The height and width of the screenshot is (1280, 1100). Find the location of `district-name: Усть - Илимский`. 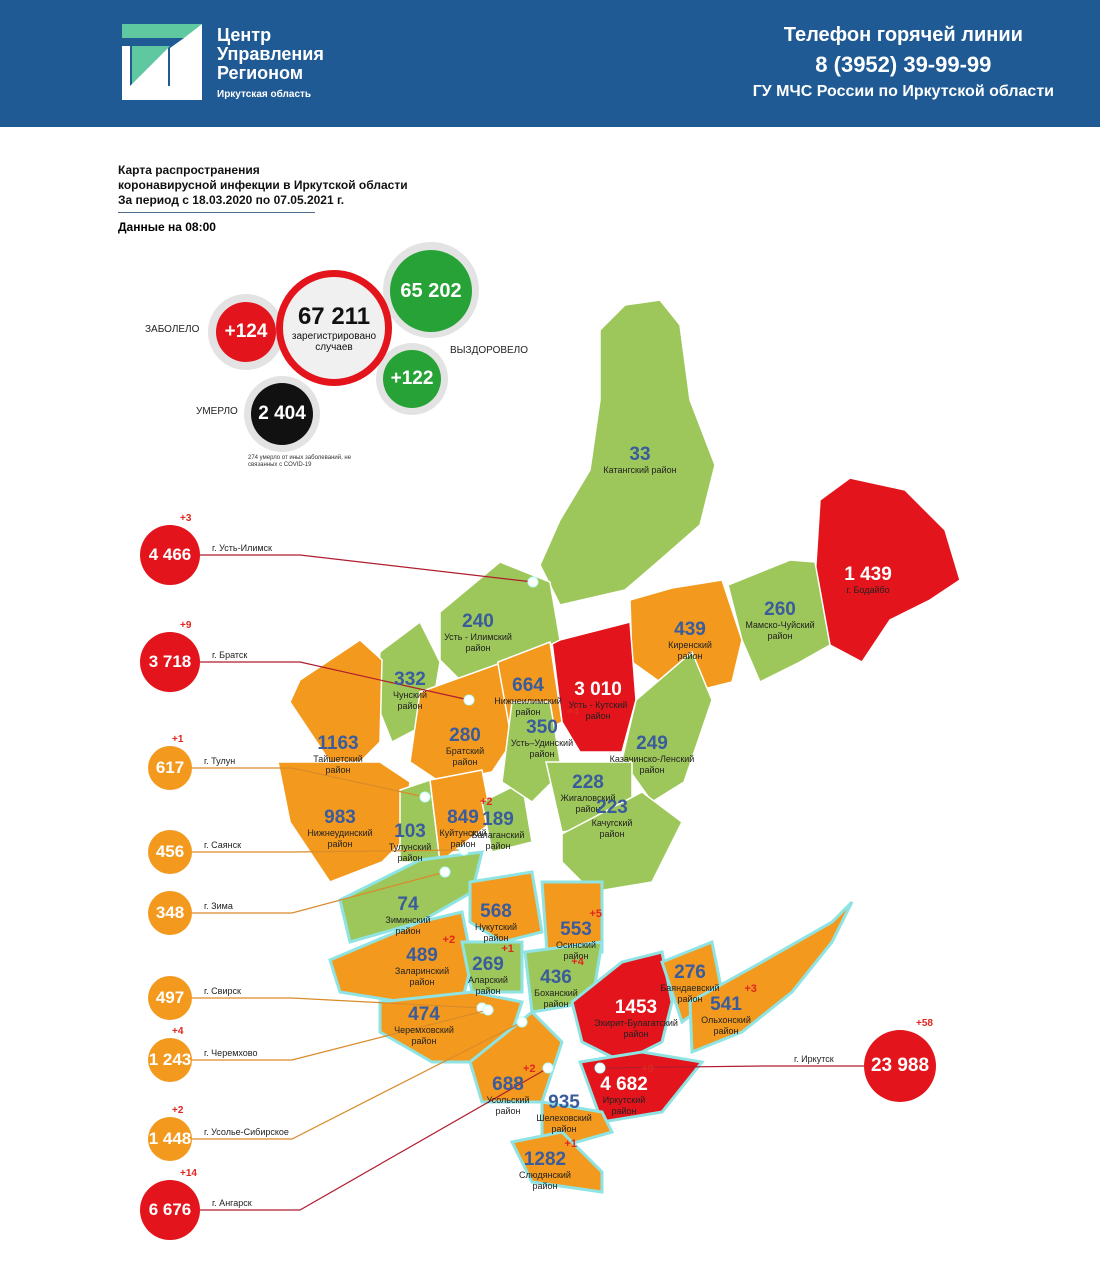

district-name: Усть - Илимский is located at coordinates (478, 637).